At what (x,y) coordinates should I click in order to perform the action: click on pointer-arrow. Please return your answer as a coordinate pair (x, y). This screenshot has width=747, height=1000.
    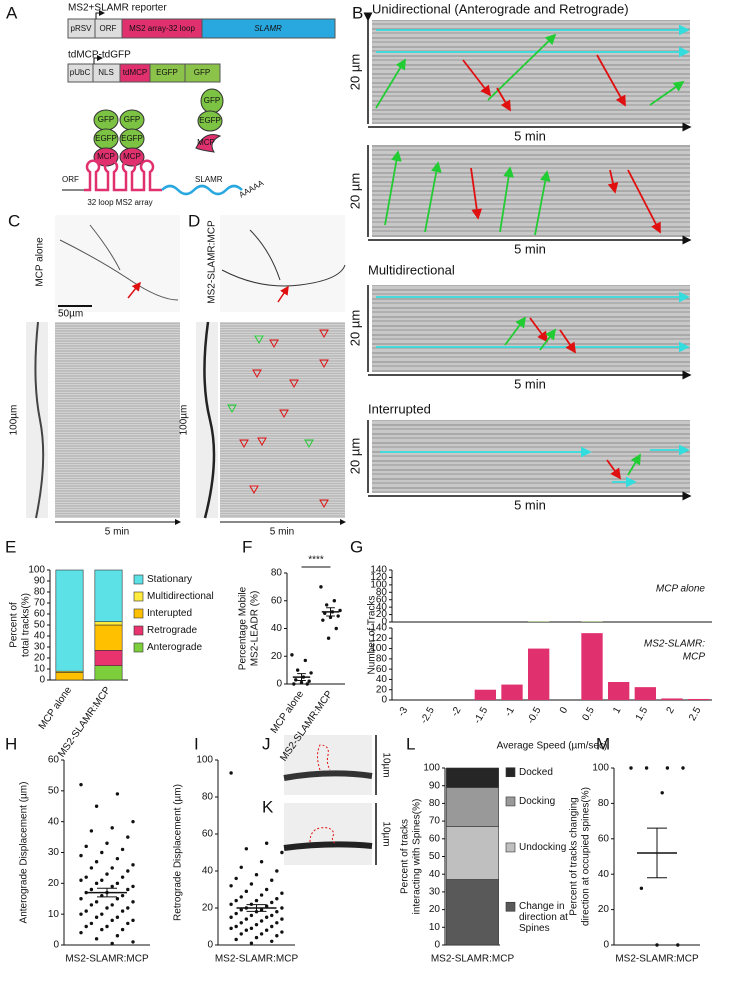
    Looking at the image, I should click on (134, 290).